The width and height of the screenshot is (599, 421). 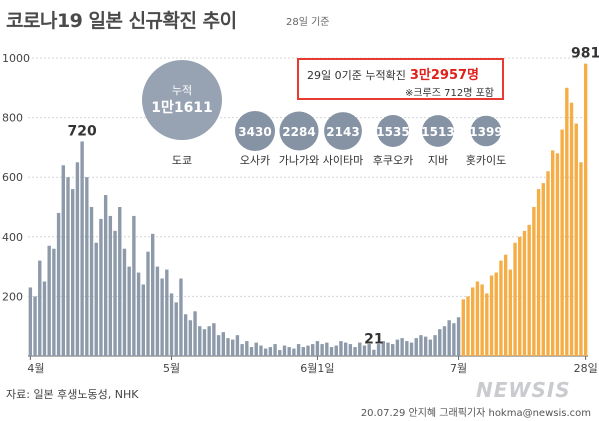 I want to click on y-tick-label: 1000, so click(x=16, y=58).